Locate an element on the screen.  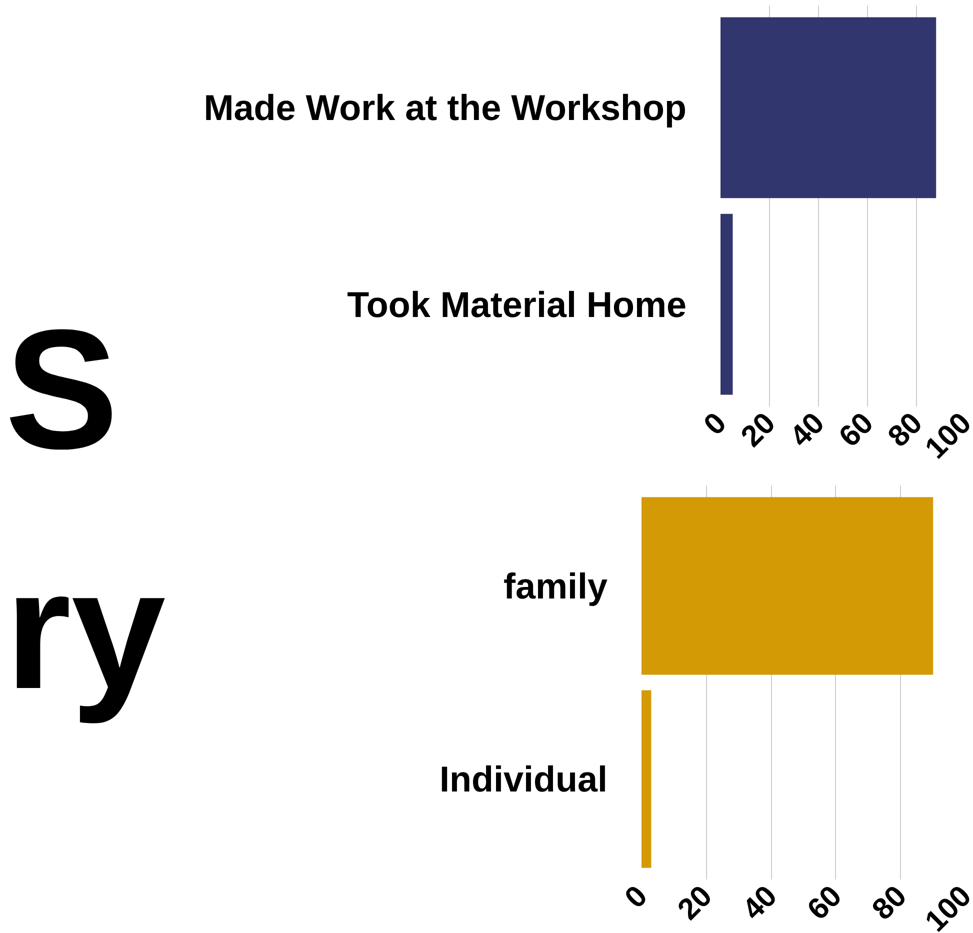
text: S is located at coordinates (61, 390).